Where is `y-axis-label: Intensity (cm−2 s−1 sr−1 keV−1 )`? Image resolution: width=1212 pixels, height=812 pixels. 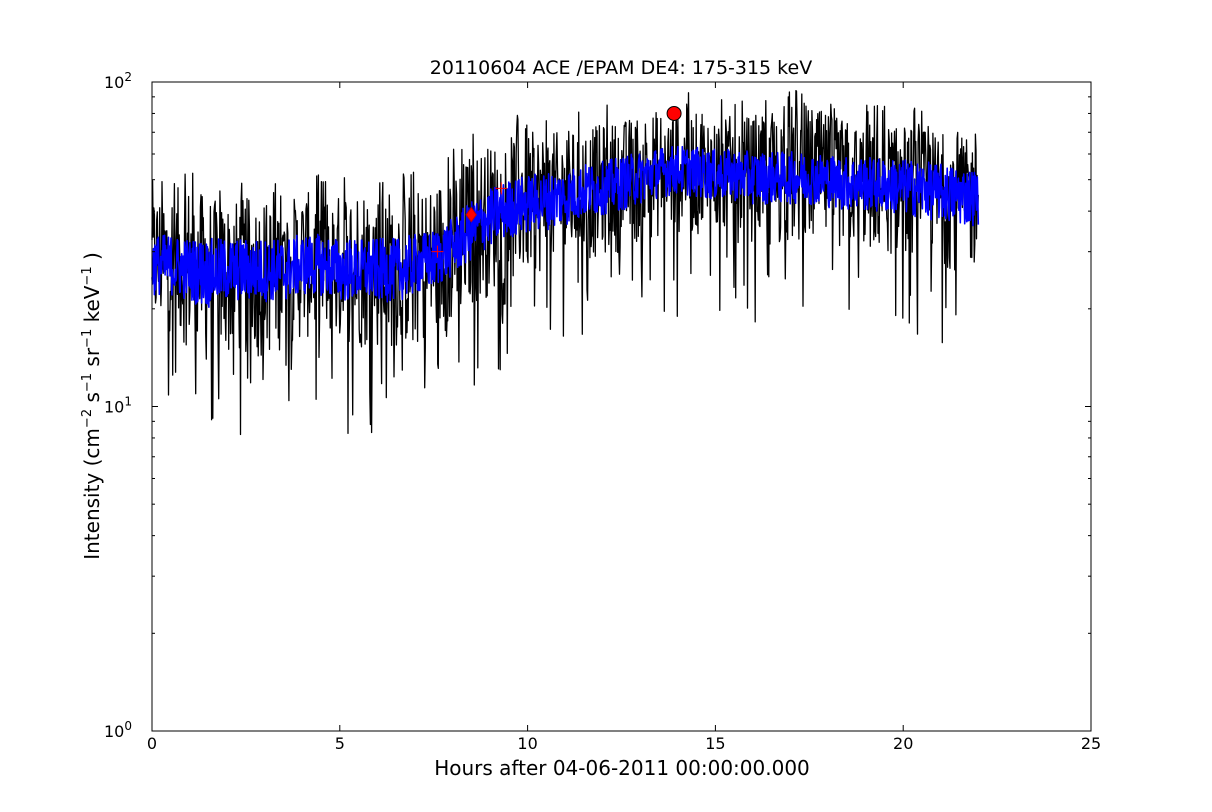 y-axis-label: Intensity (cm−2 s−1 sr−1 keV−1 ) is located at coordinates (92, 406).